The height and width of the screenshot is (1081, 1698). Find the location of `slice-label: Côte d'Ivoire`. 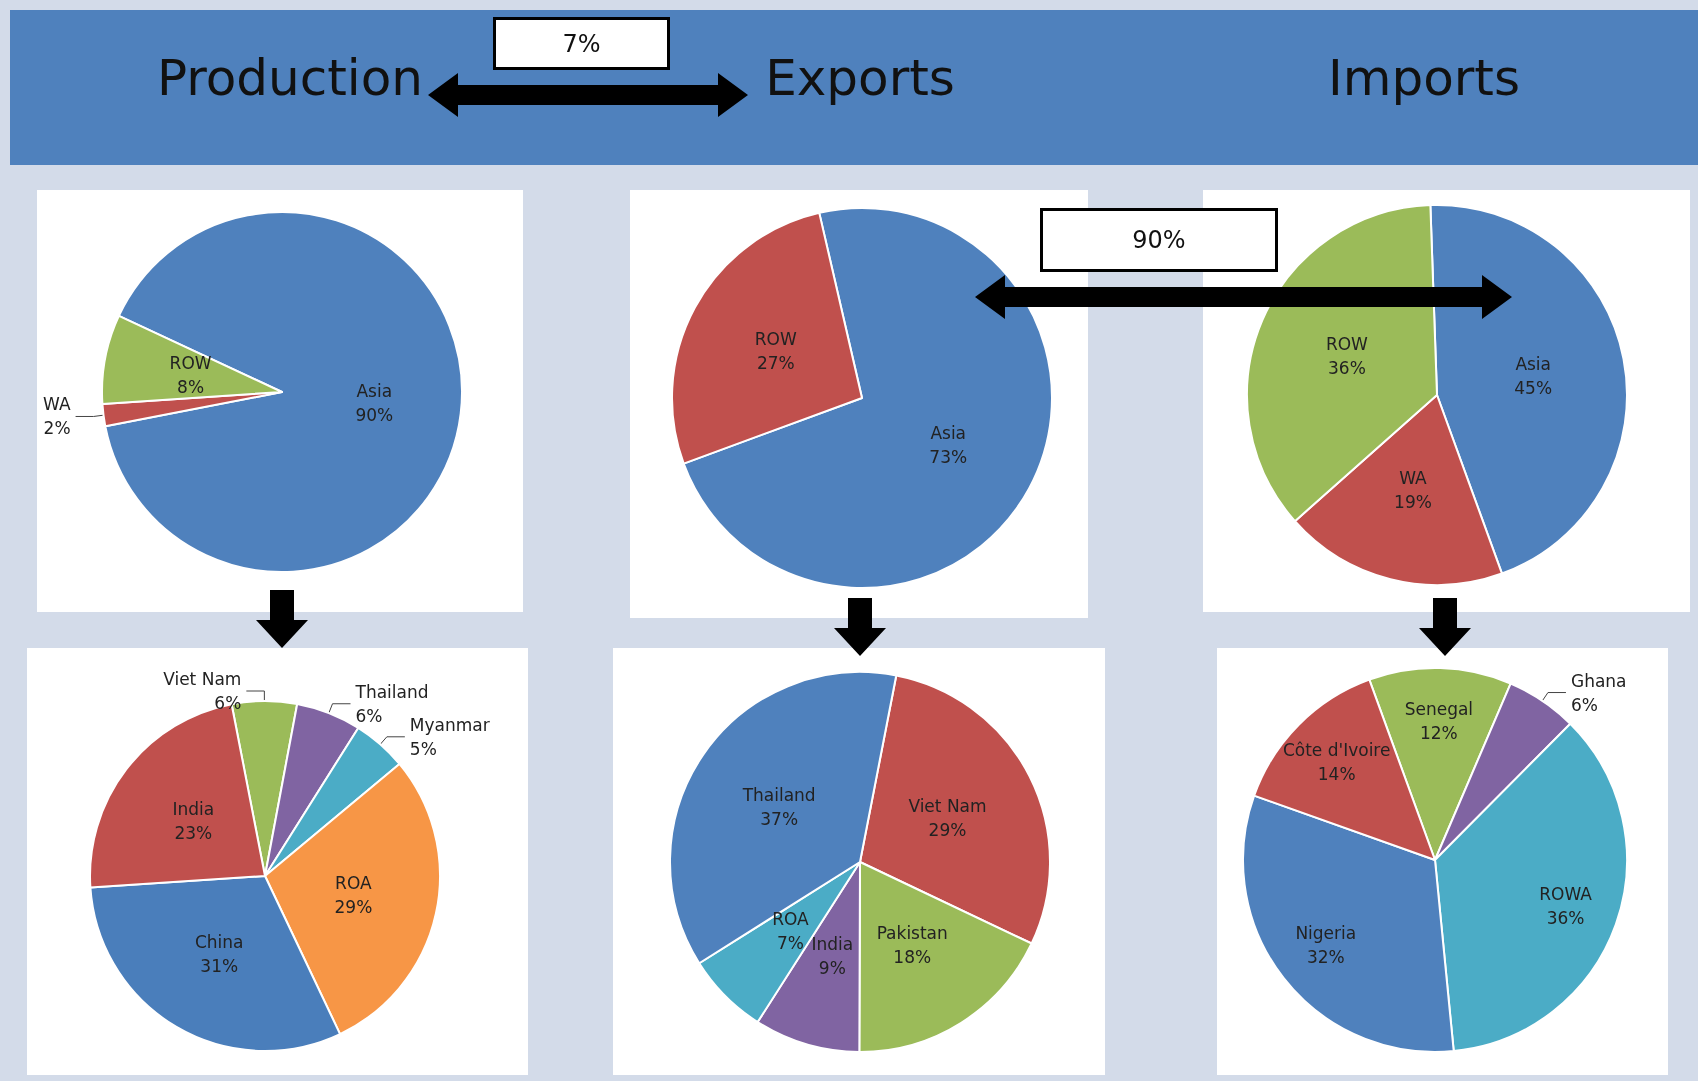

slice-label: Côte d'Ivoire is located at coordinates (1336, 750).